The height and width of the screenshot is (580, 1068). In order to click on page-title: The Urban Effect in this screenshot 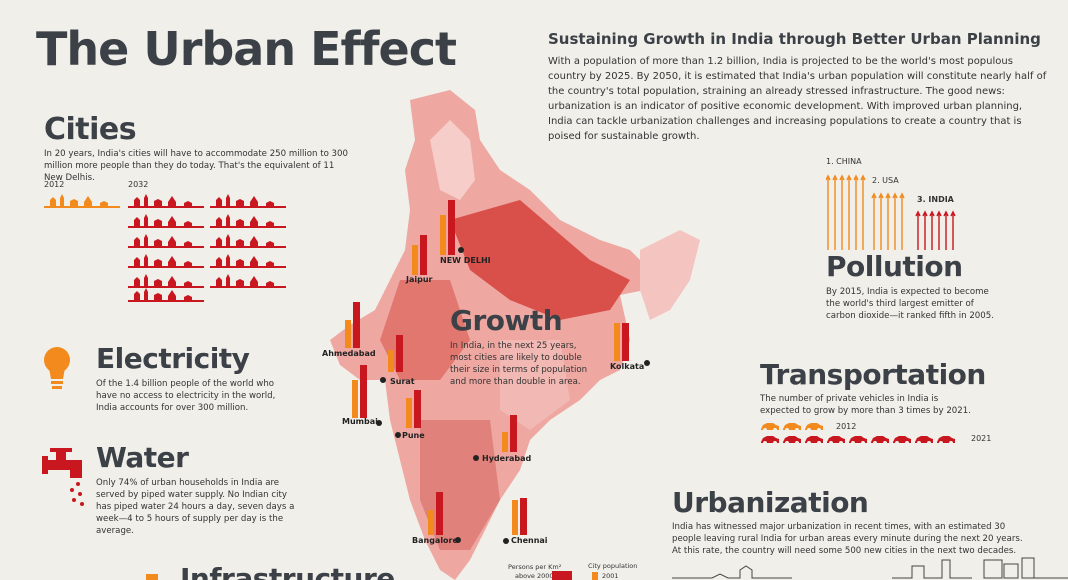, I will do `click(246, 49)`.